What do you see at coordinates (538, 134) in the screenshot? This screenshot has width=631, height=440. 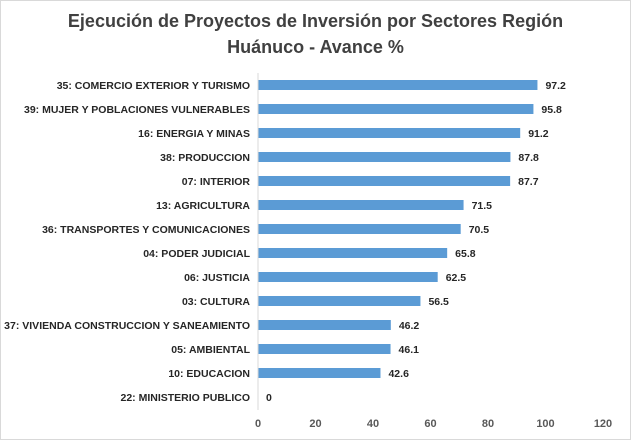 I see `data-label: 91.2` at bounding box center [538, 134].